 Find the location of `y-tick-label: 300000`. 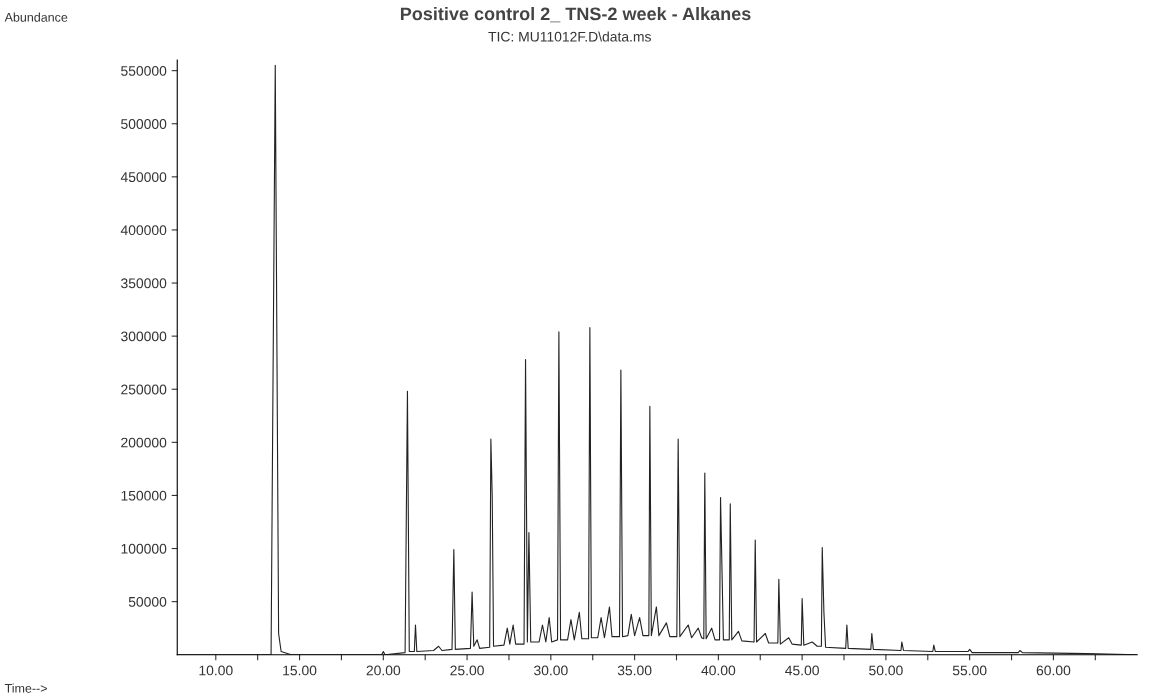

y-tick-label: 300000 is located at coordinates (144, 336).